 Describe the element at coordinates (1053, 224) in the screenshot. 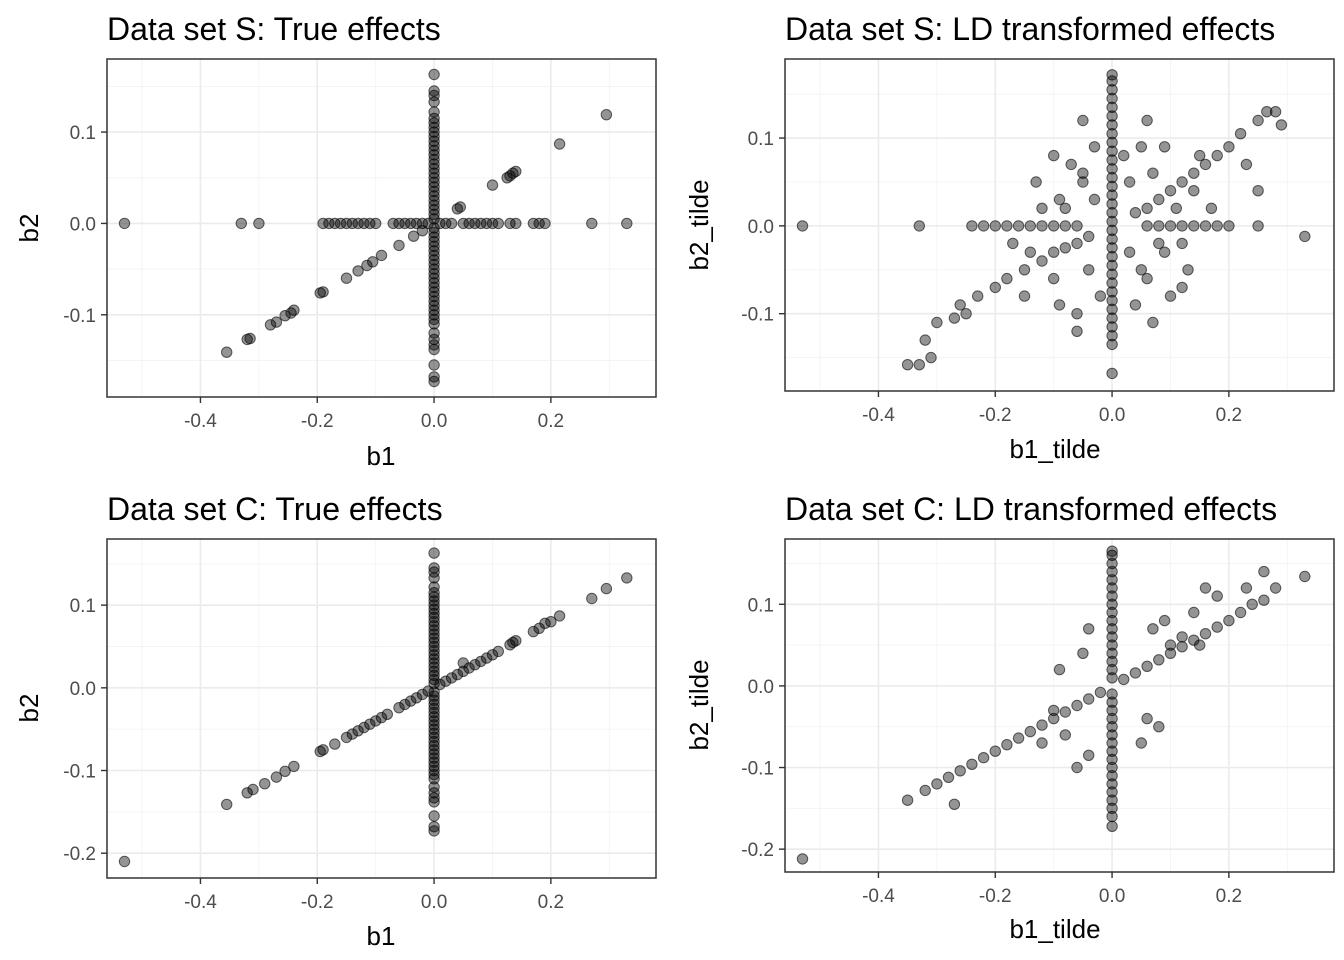

I see `scatter-points` at that location.